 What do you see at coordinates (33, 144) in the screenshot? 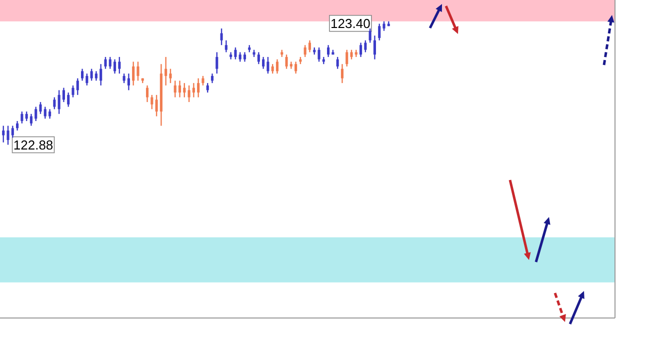
I see `annotation: 122.88` at bounding box center [33, 144].